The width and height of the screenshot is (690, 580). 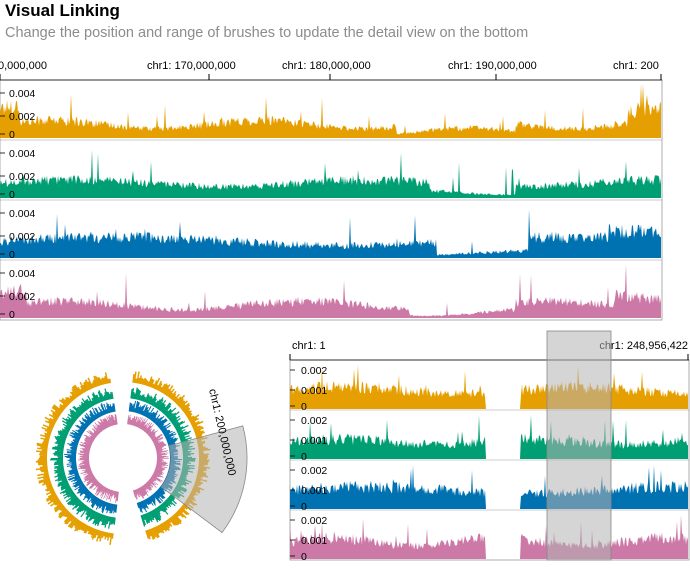 I want to click on detail-axis-end: chr1: 248,956,422, so click(x=643, y=346).